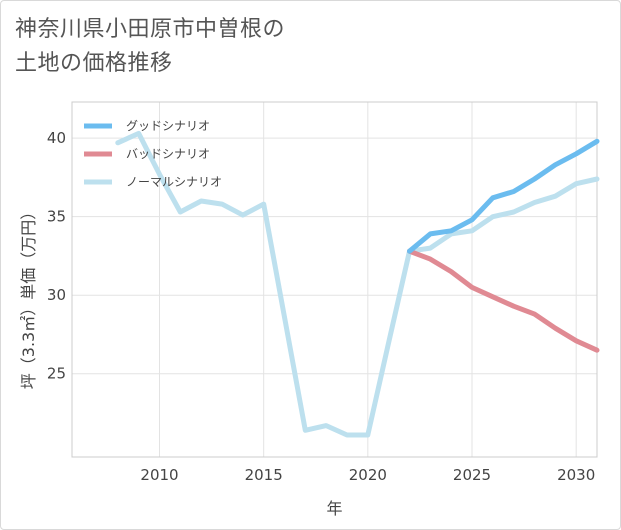 The height and width of the screenshot is (530, 621). Describe the element at coordinates (56, 138) in the screenshot. I see `y-tick-label: 40` at that location.